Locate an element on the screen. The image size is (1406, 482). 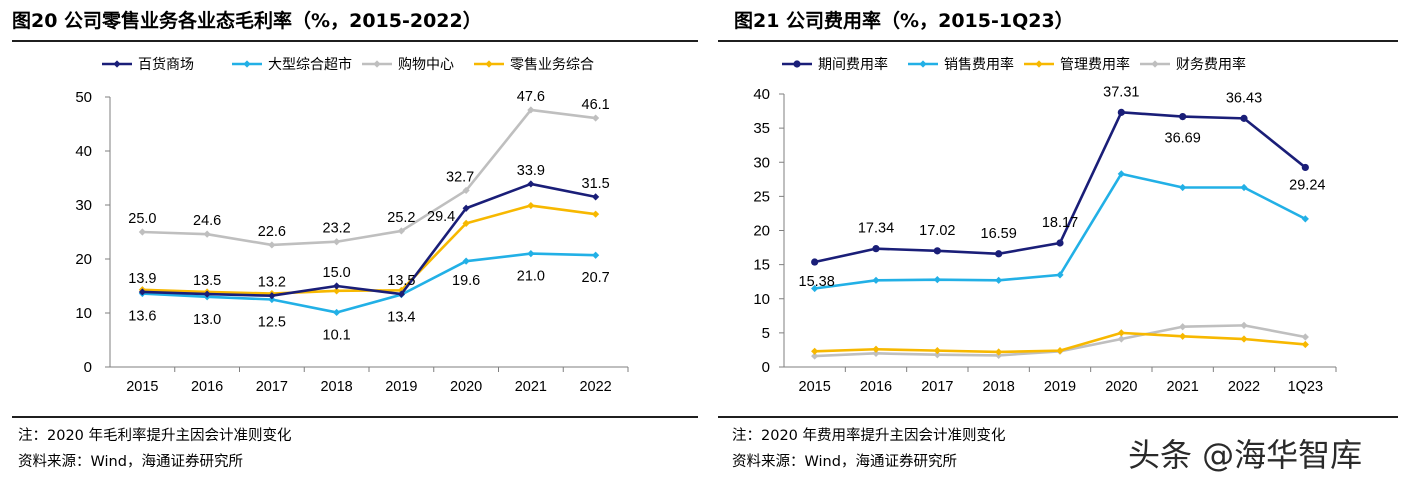
data-label: 16.59 is located at coordinates (999, 234).